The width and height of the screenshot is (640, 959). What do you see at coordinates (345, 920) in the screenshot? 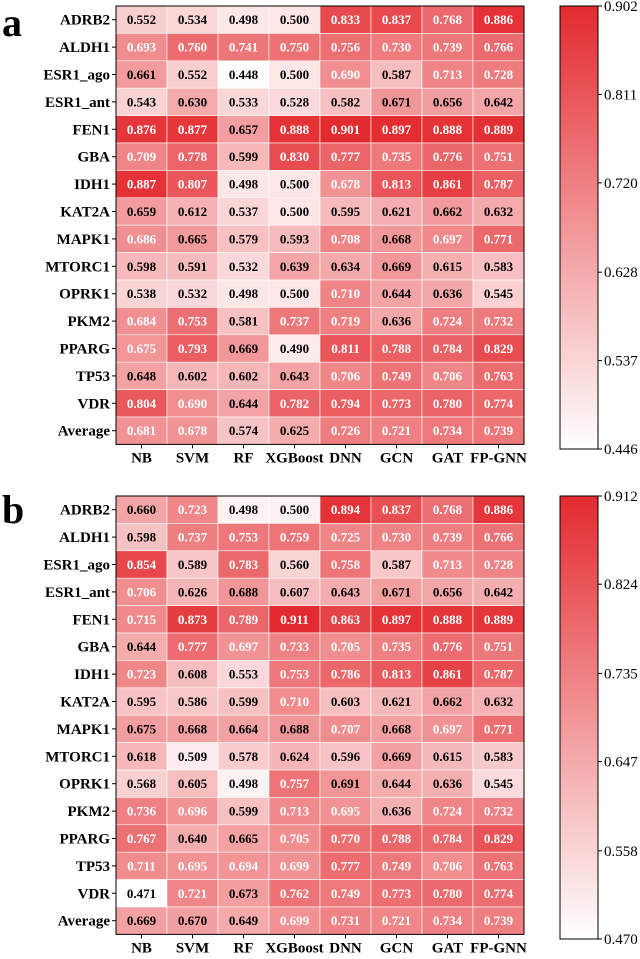
I see `heatmap-cell-value: 0.731` at bounding box center [345, 920].